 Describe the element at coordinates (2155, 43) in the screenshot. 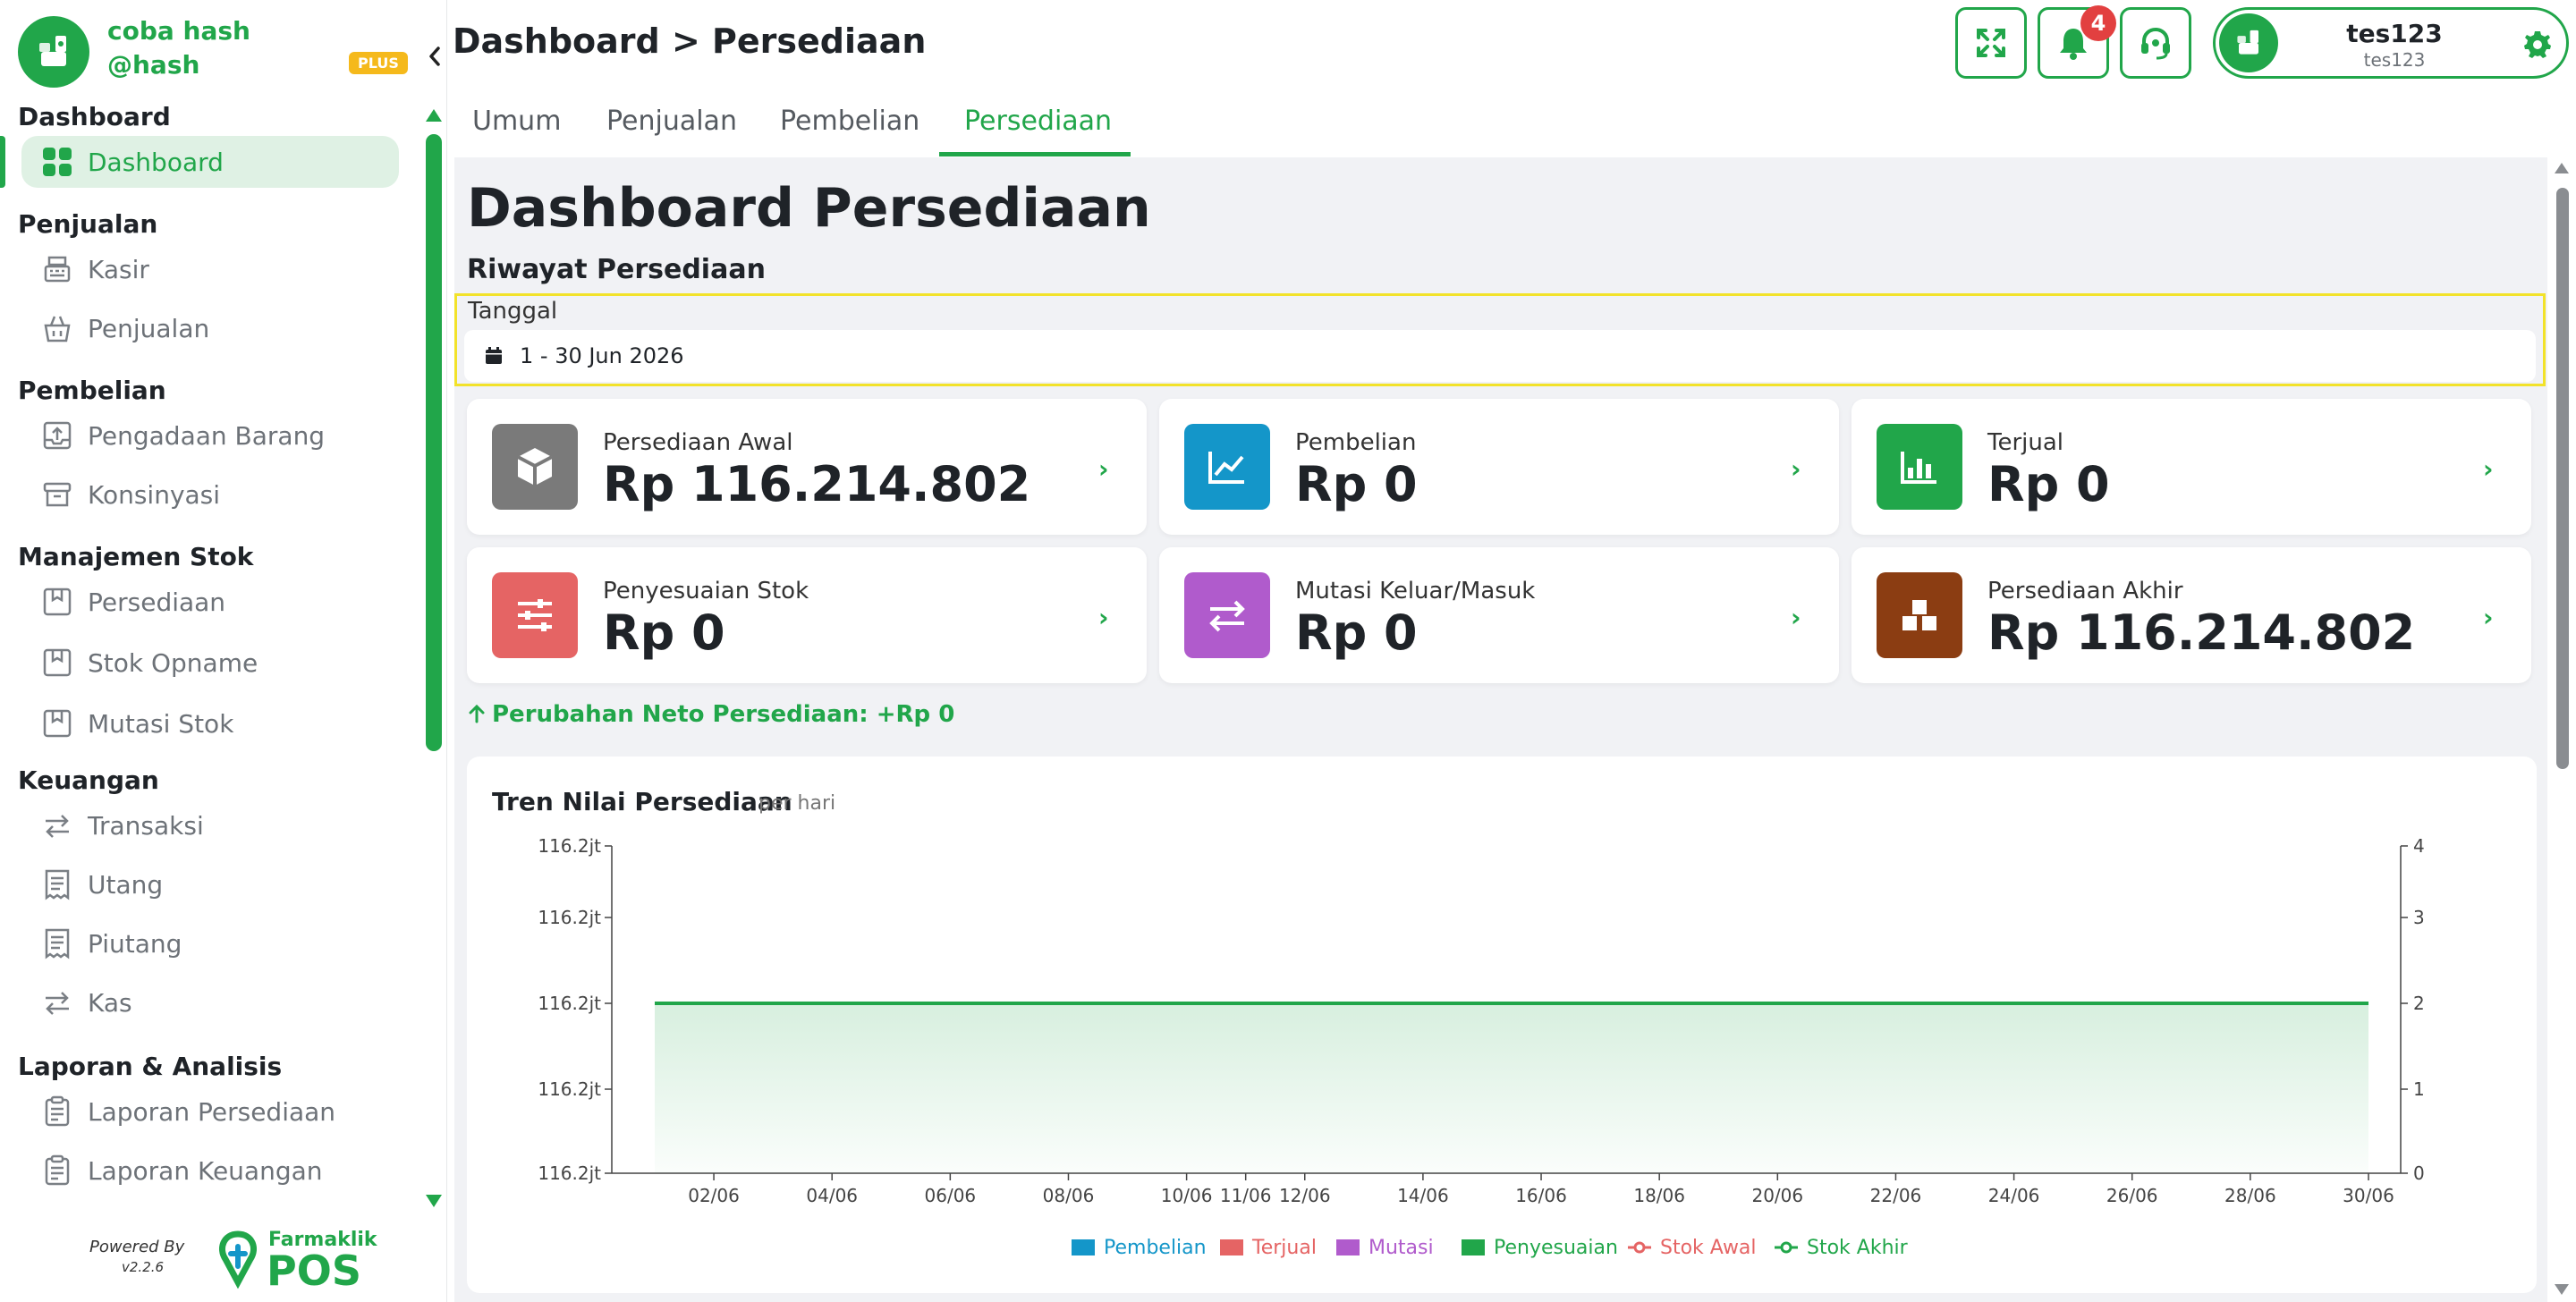

I see `support-button` at that location.